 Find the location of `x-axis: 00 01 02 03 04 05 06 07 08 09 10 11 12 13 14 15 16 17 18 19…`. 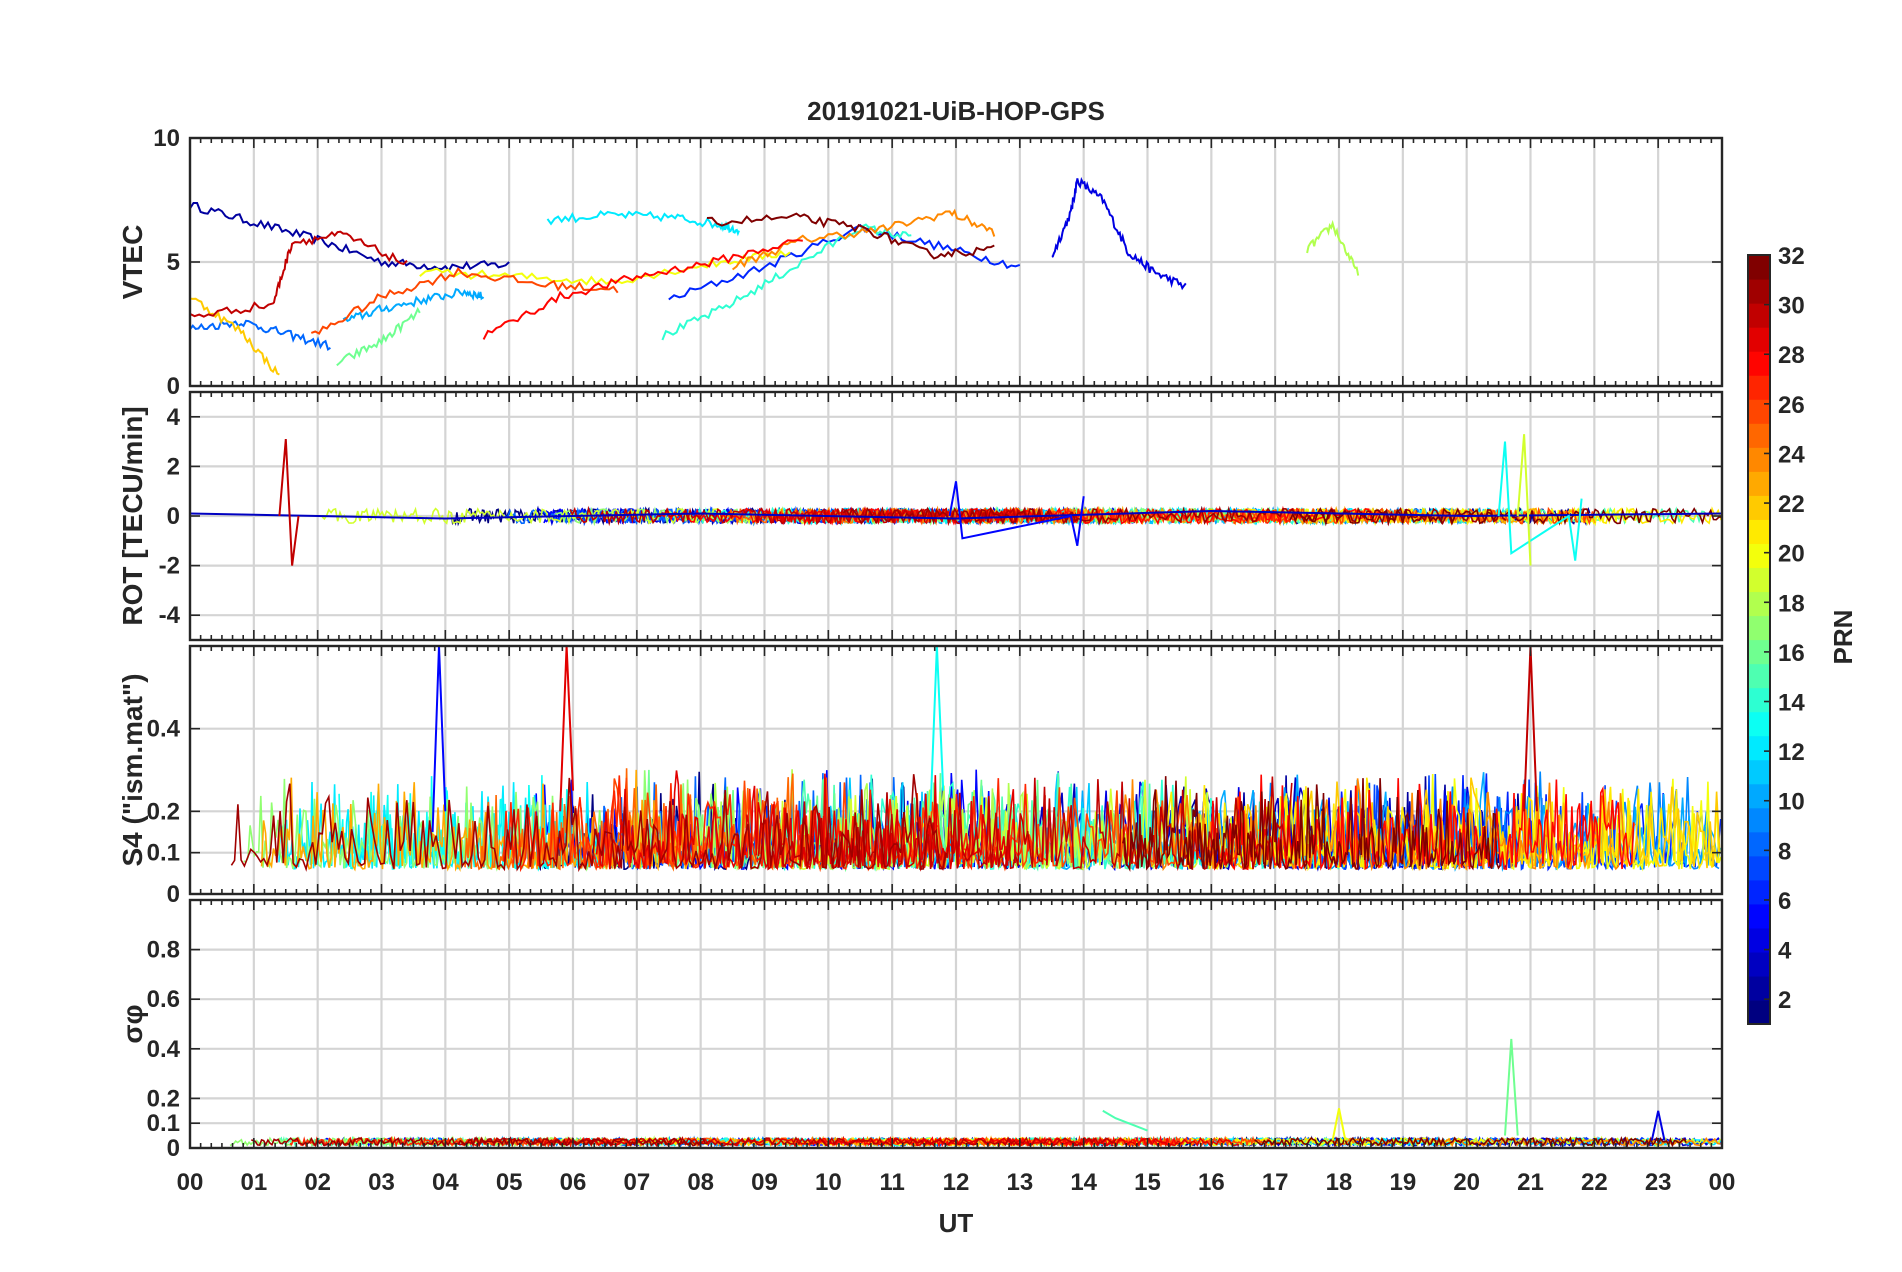

x-axis: 00 01 02 03 04 05 06 07 08 09 10 11 12 13 14 15 16 17 18 19… is located at coordinates (956, 1182).